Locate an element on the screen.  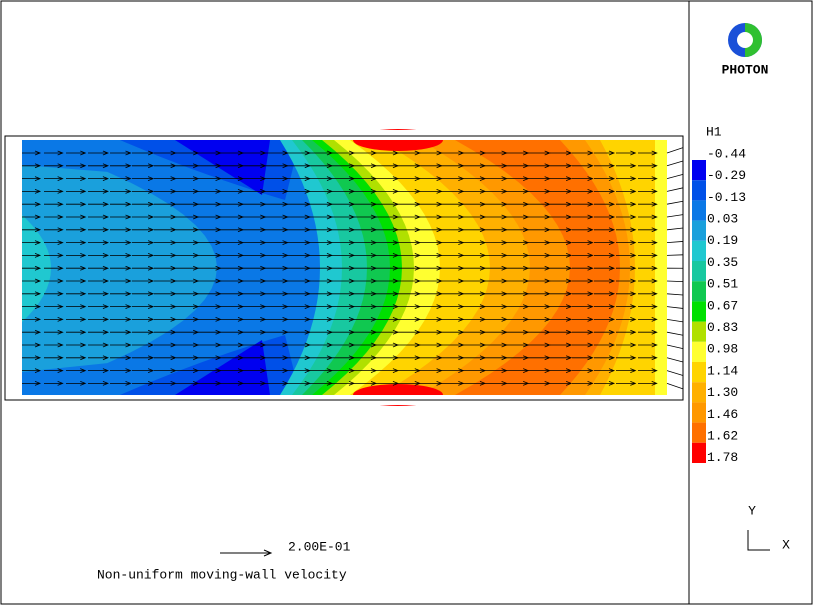
legend-label: 1.30 is located at coordinates (722, 392).